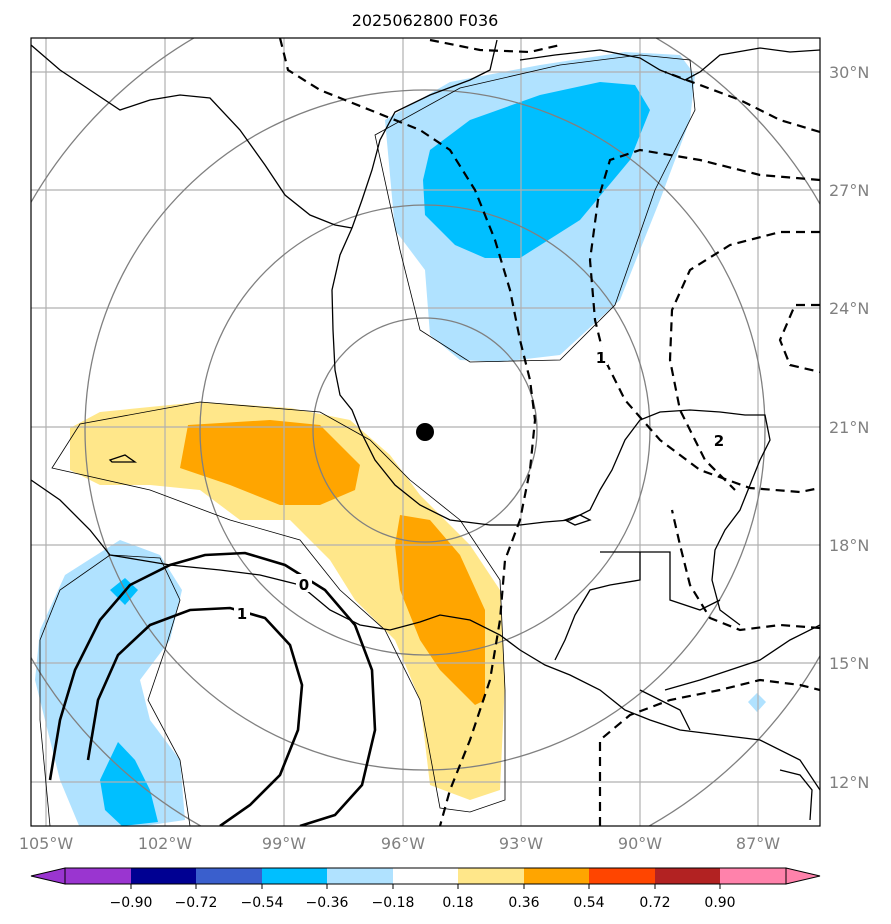  I want to click on region-outline-north, so click(535, 208).